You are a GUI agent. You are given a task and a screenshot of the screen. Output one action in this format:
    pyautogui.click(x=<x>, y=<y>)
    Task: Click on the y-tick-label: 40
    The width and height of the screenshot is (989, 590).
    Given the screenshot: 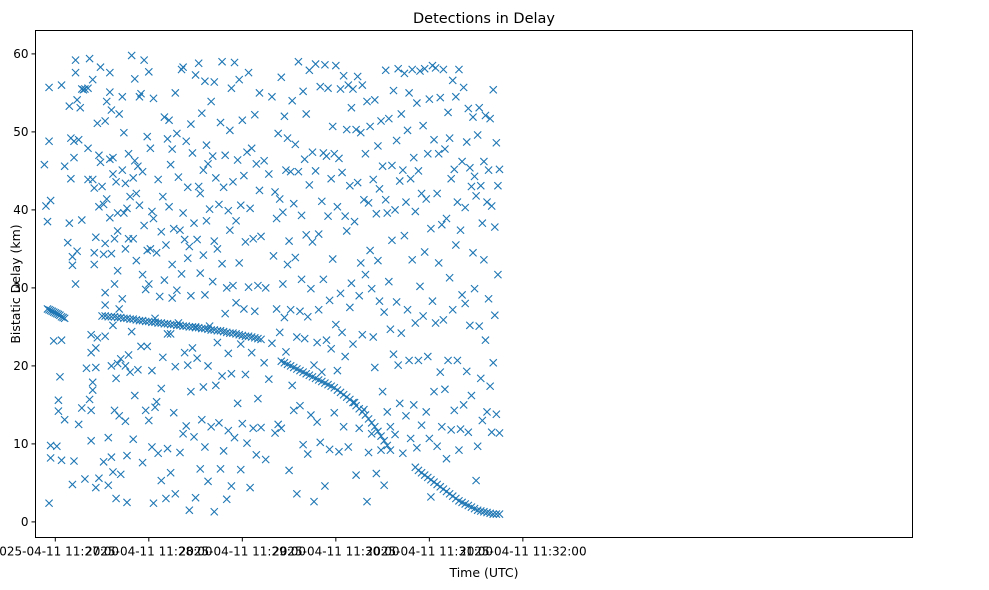 What is the action you would take?
    pyautogui.click(x=20, y=210)
    